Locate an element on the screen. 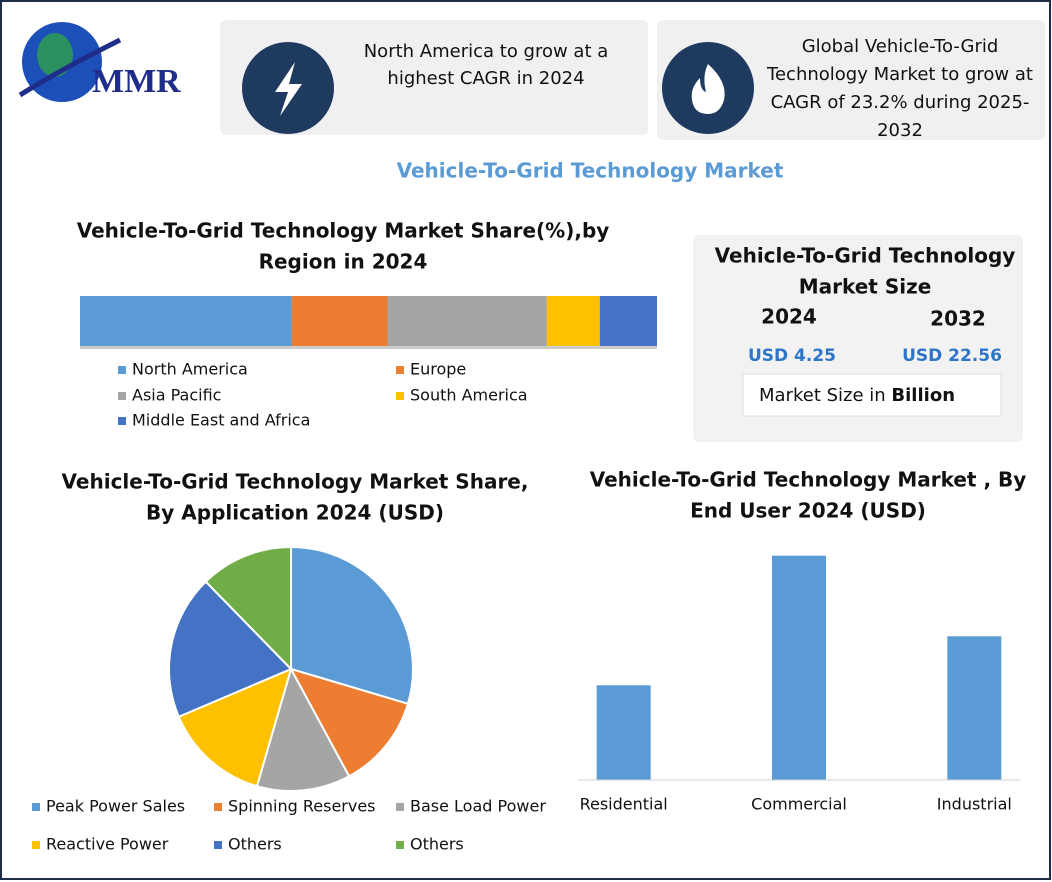 The height and width of the screenshot is (882, 1052). market-value: USD 22.56 is located at coordinates (952, 356).